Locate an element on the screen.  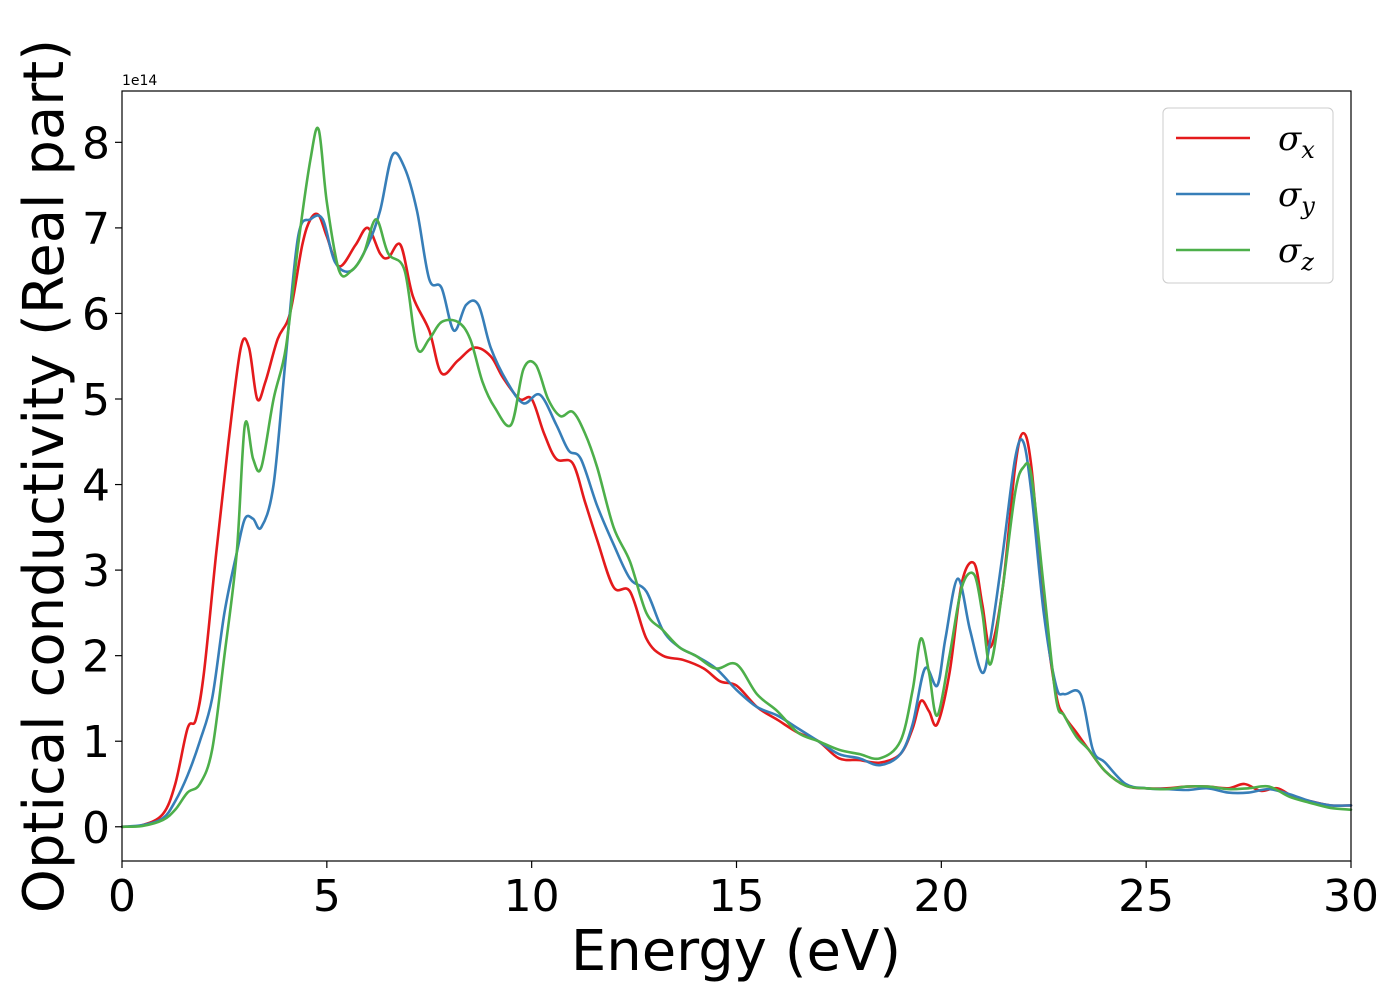
y-offset-label: 1e14 is located at coordinates (139, 81).